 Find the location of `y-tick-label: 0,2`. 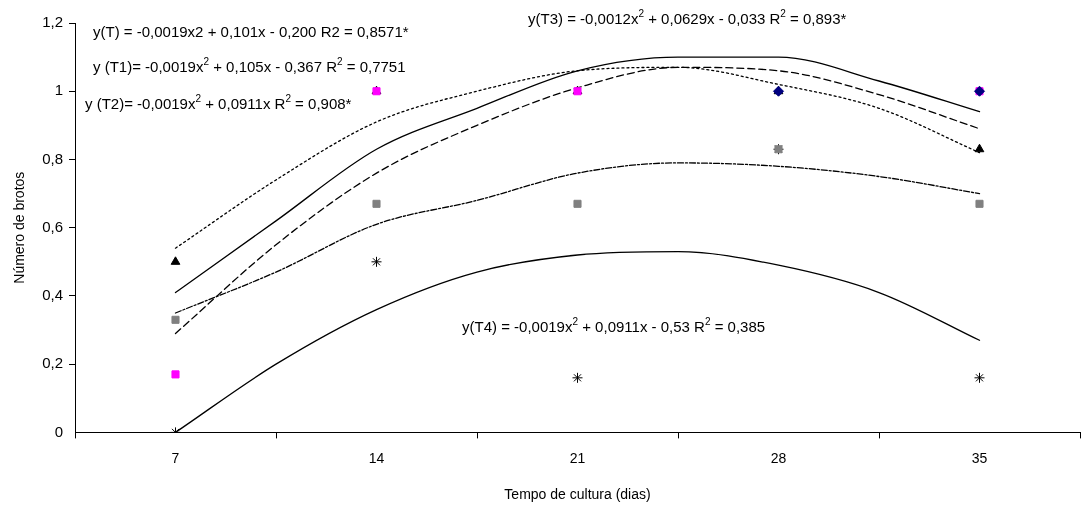

y-tick-label: 0,2 is located at coordinates (52, 363).